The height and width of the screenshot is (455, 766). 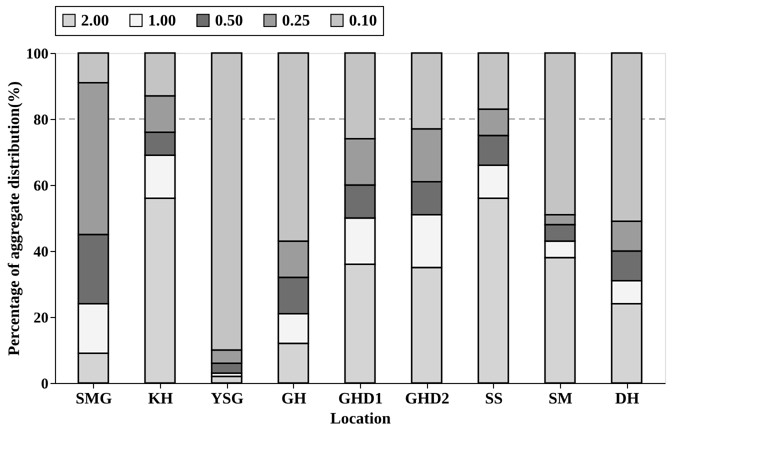 What do you see at coordinates (229, 21) in the screenshot?
I see `legend-label: 0.50` at bounding box center [229, 21].